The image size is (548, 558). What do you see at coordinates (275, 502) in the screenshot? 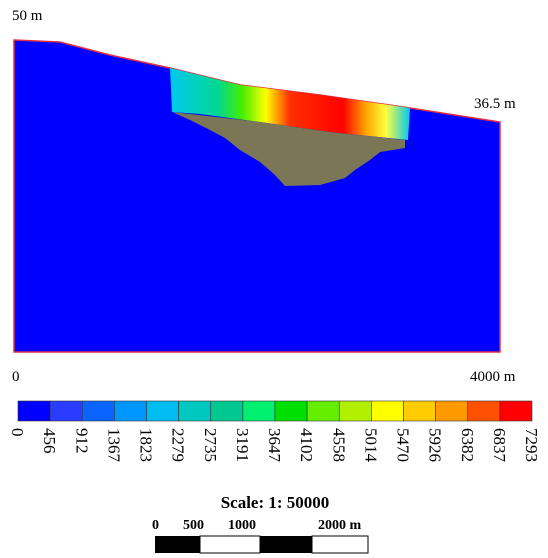
I see `scale-title: Scale: 1: 50000` at bounding box center [275, 502].